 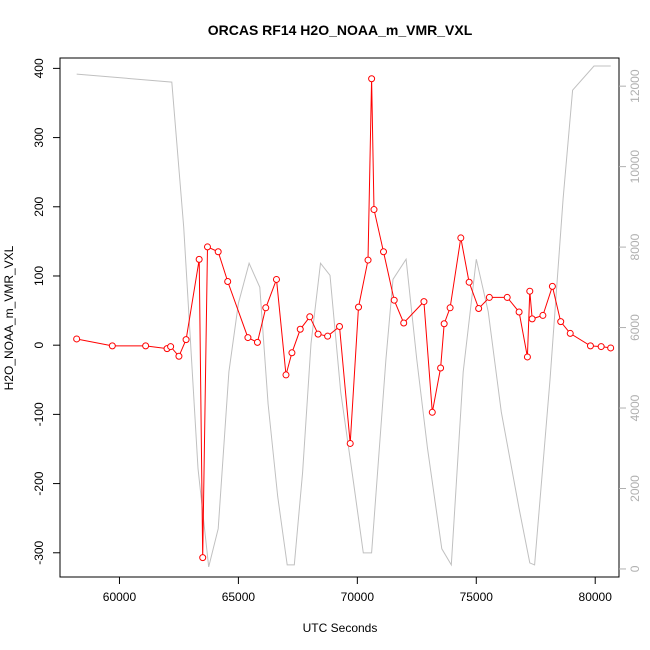 I want to click on y-tick-label-0: -300, so click(x=39, y=552).